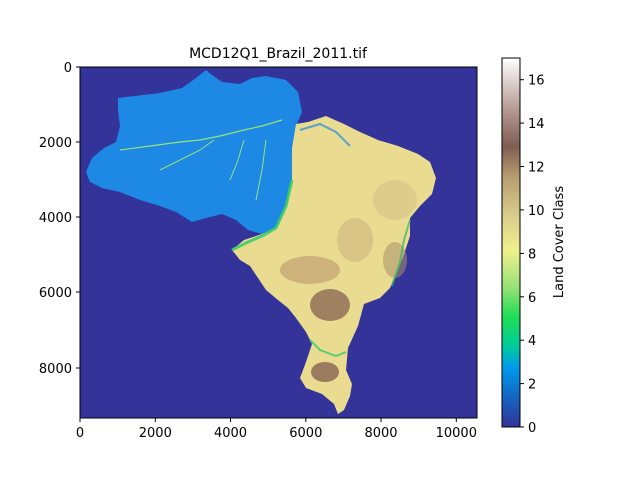 This screenshot has height=480, width=640. Describe the element at coordinates (278, 54) in the screenshot. I see `map-title: MCD12Q1_Brazil_2011.tif` at that location.